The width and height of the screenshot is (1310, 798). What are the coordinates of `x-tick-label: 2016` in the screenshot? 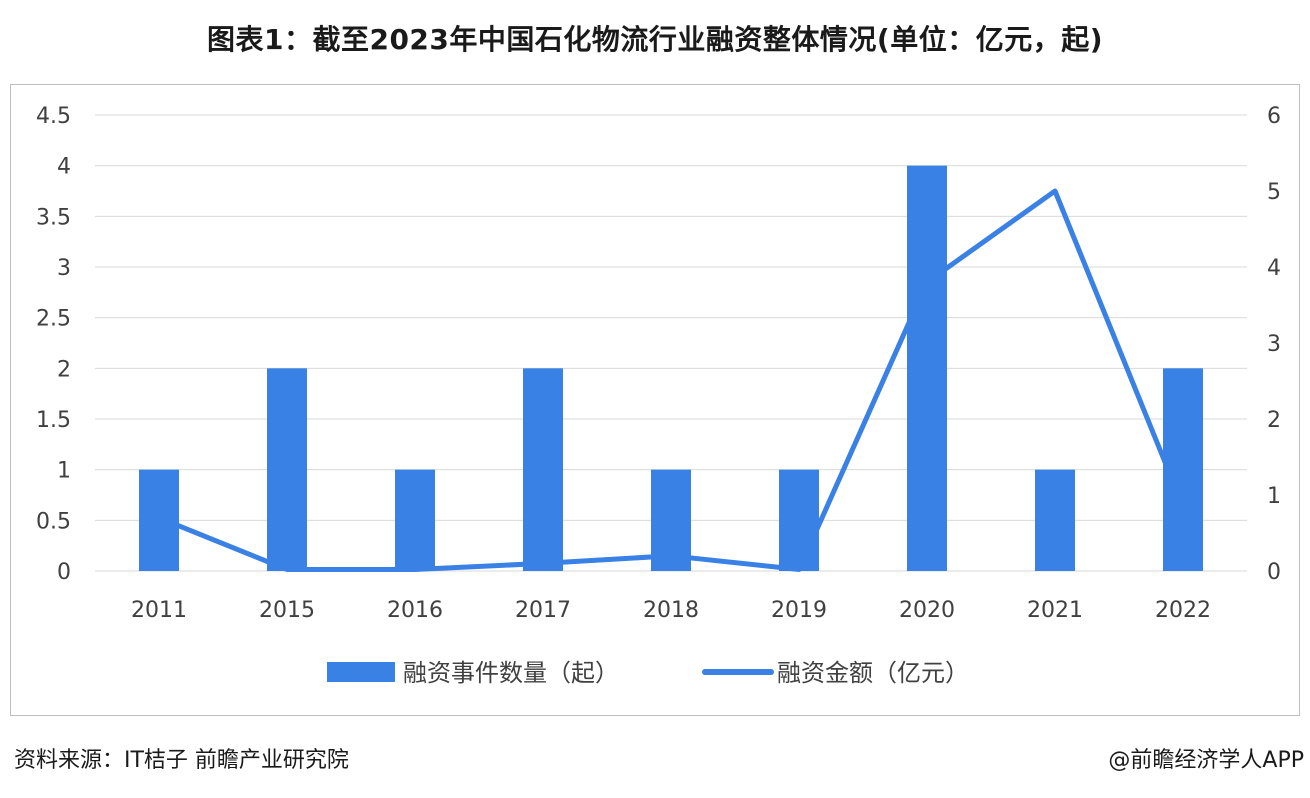 It's located at (415, 610).